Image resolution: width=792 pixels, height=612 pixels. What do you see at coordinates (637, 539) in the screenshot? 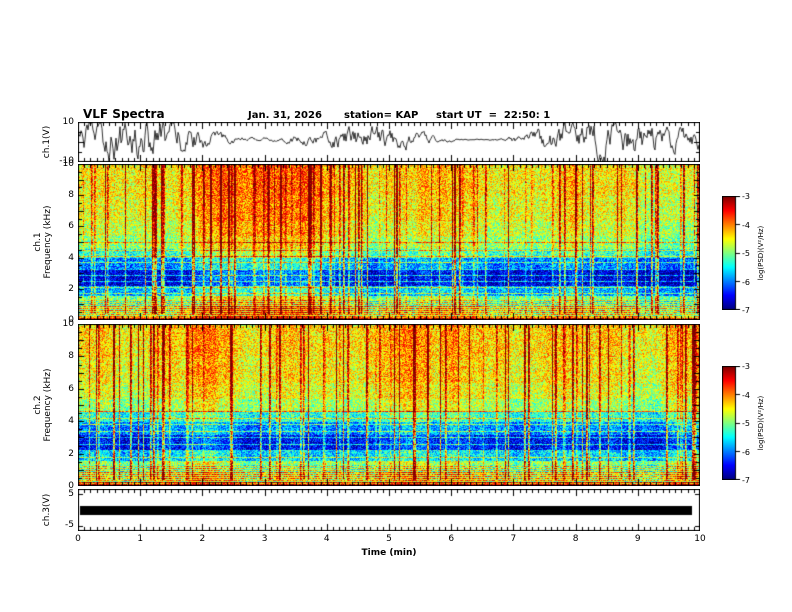
I see `x-tick-label: 9` at bounding box center [637, 539].